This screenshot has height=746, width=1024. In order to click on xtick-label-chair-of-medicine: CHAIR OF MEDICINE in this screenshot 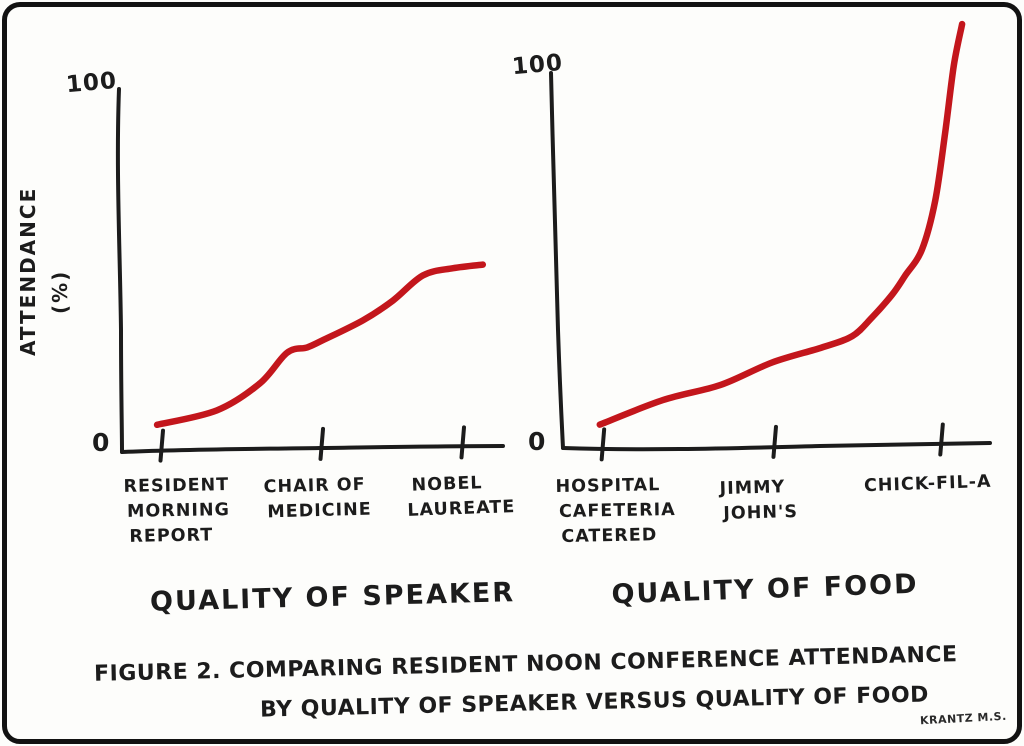, I will do `click(317, 499)`.